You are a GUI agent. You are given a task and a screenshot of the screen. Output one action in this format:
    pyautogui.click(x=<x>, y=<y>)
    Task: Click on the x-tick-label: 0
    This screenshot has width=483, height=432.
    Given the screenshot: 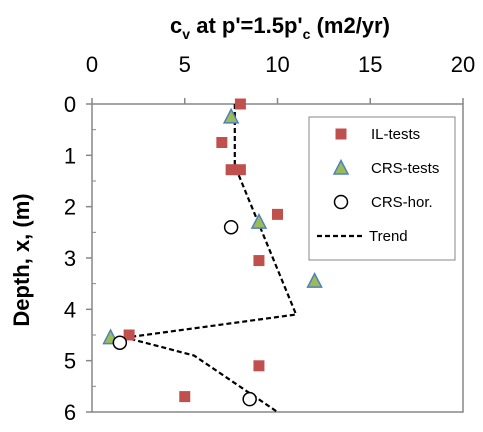 What is the action you would take?
    pyautogui.click(x=92, y=64)
    